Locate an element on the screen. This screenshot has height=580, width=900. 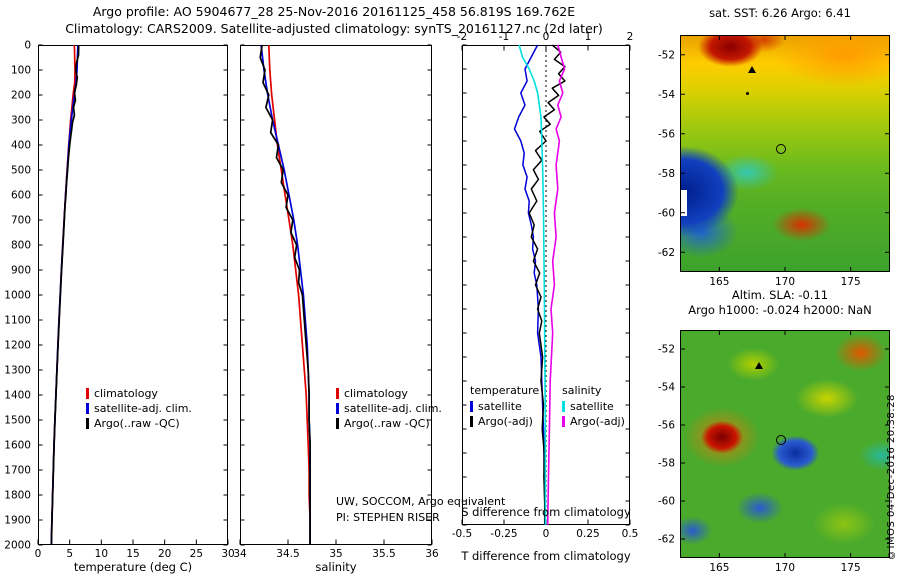
svg-text: 0.5 is located at coordinates (630, 534).